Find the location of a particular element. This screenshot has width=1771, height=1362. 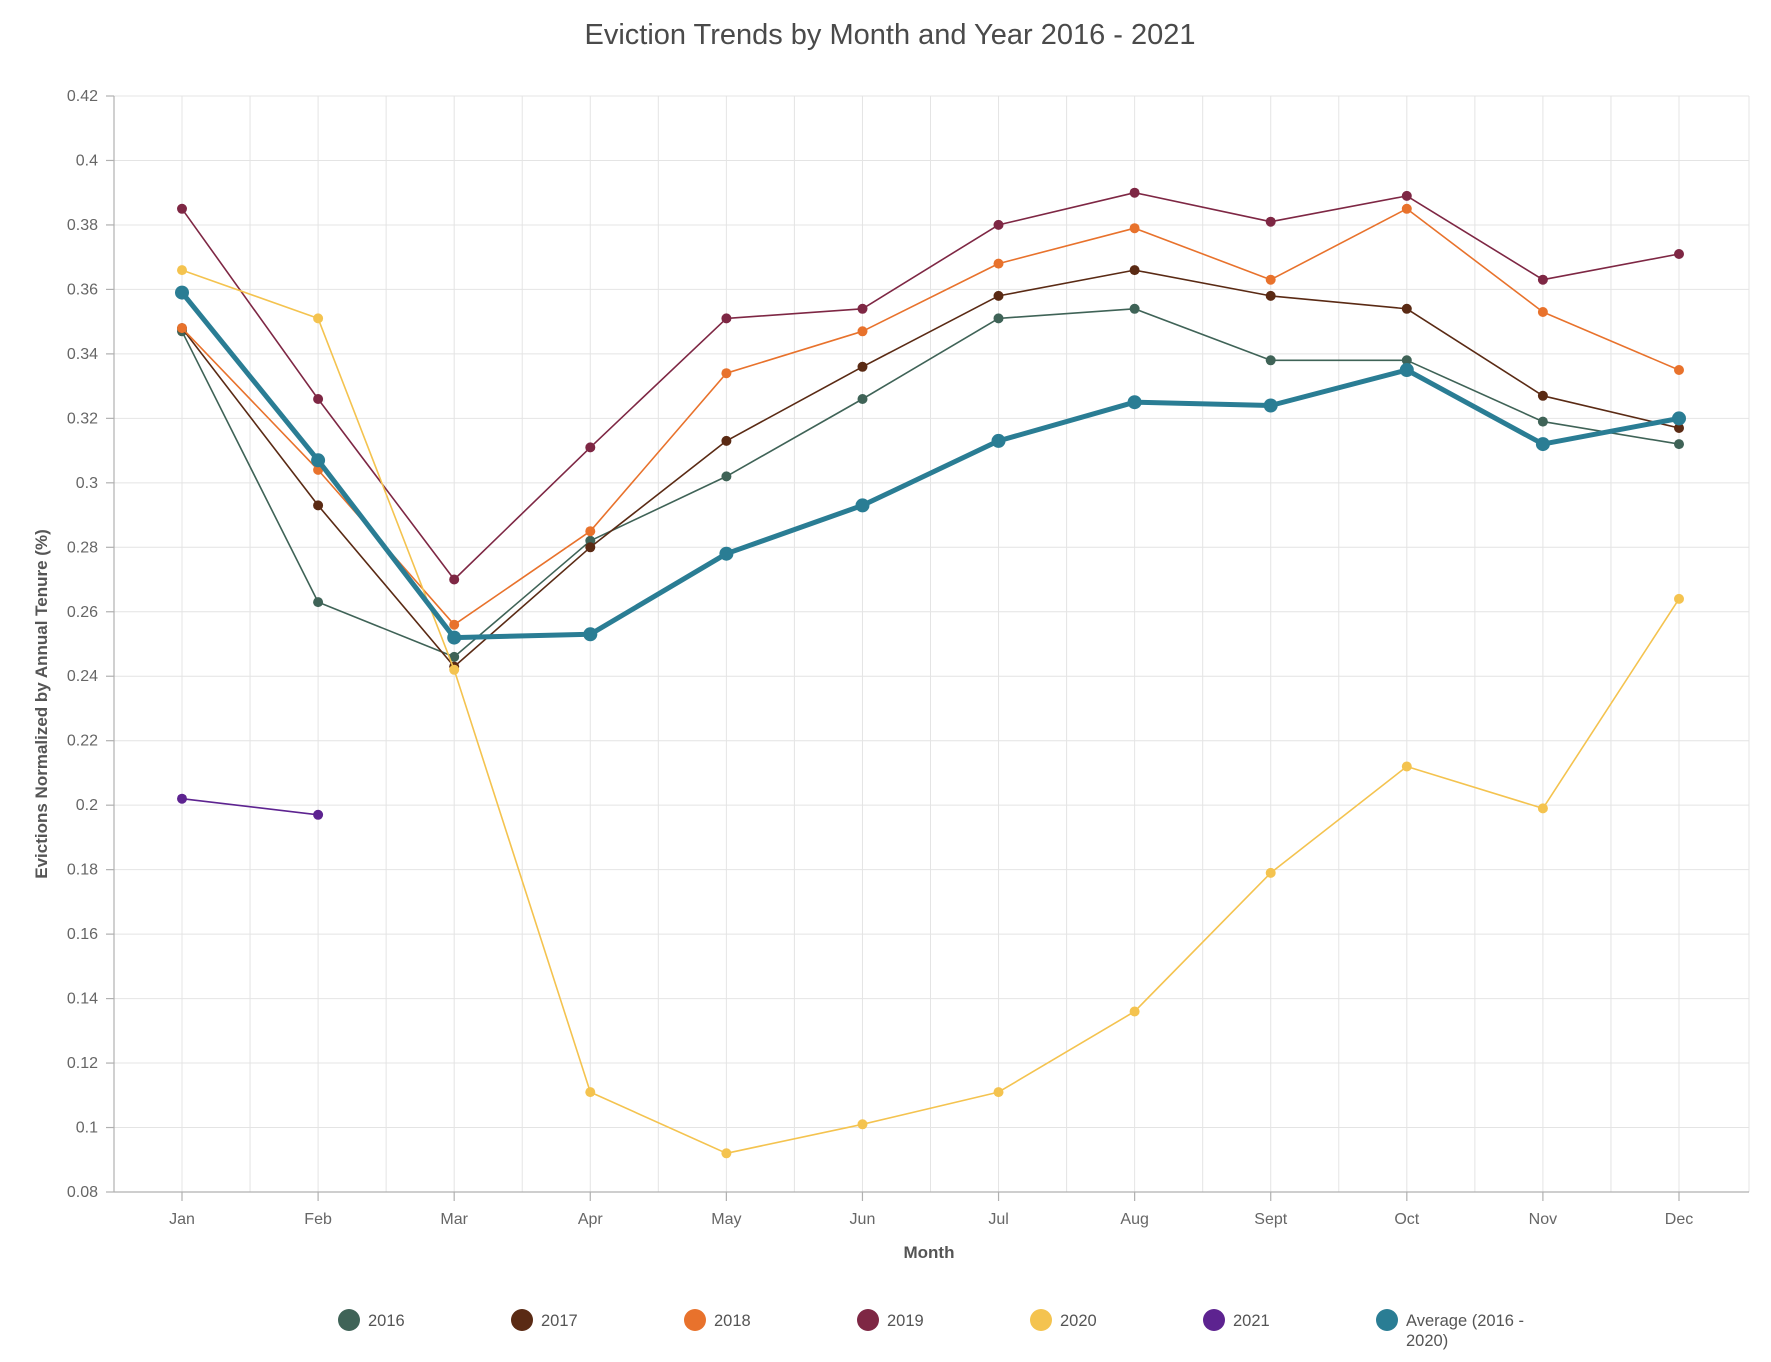

legend-label: 2018 is located at coordinates (732, 1321).